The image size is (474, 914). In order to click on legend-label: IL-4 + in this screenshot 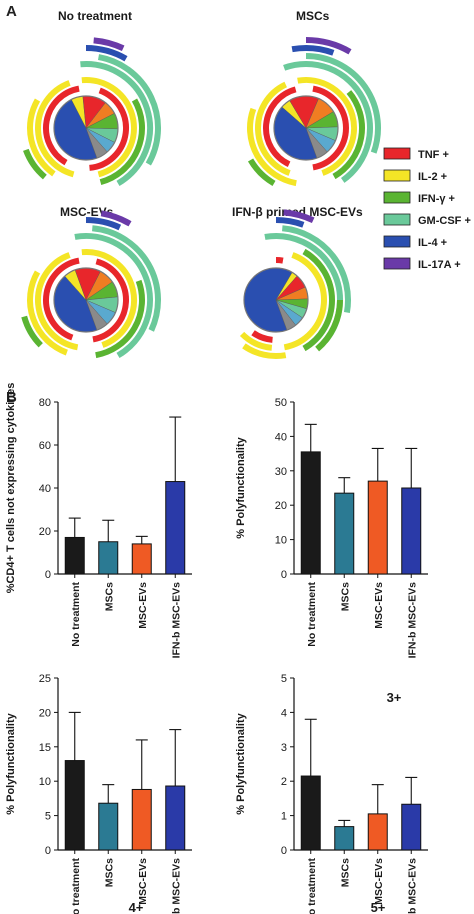, I will do `click(432, 243)`.